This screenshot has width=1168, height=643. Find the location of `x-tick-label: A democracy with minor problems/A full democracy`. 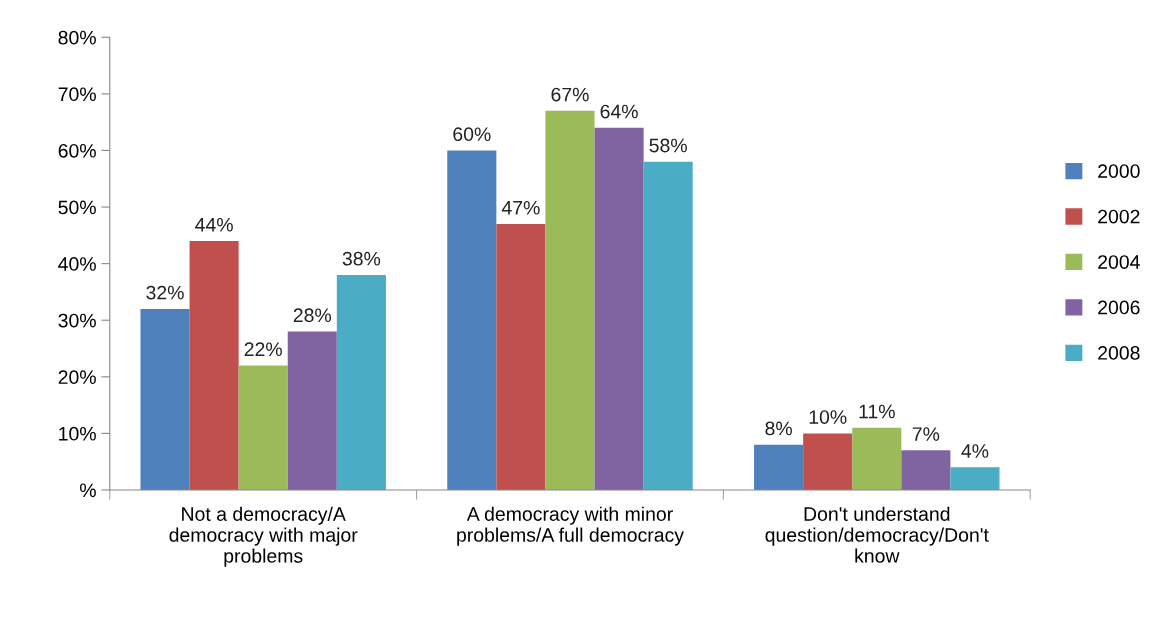

x-tick-label: A democracy with minor problems/A full democracy is located at coordinates (570, 526).